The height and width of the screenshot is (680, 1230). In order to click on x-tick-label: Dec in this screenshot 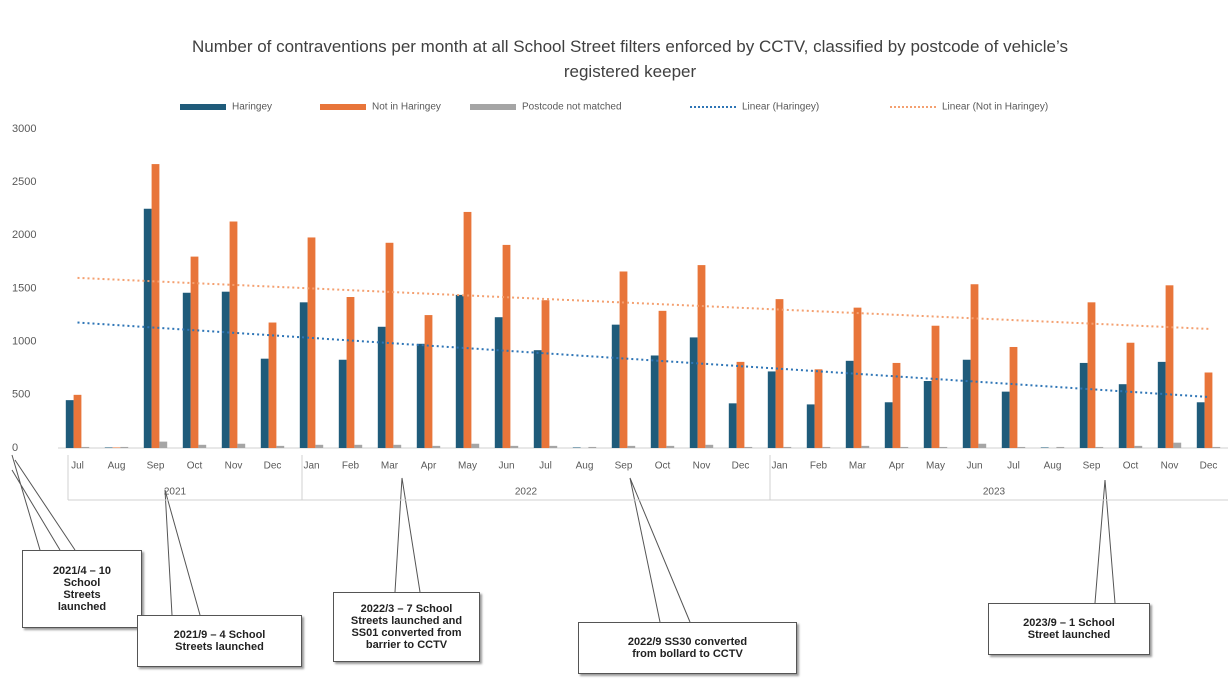, I will do `click(741, 466)`.